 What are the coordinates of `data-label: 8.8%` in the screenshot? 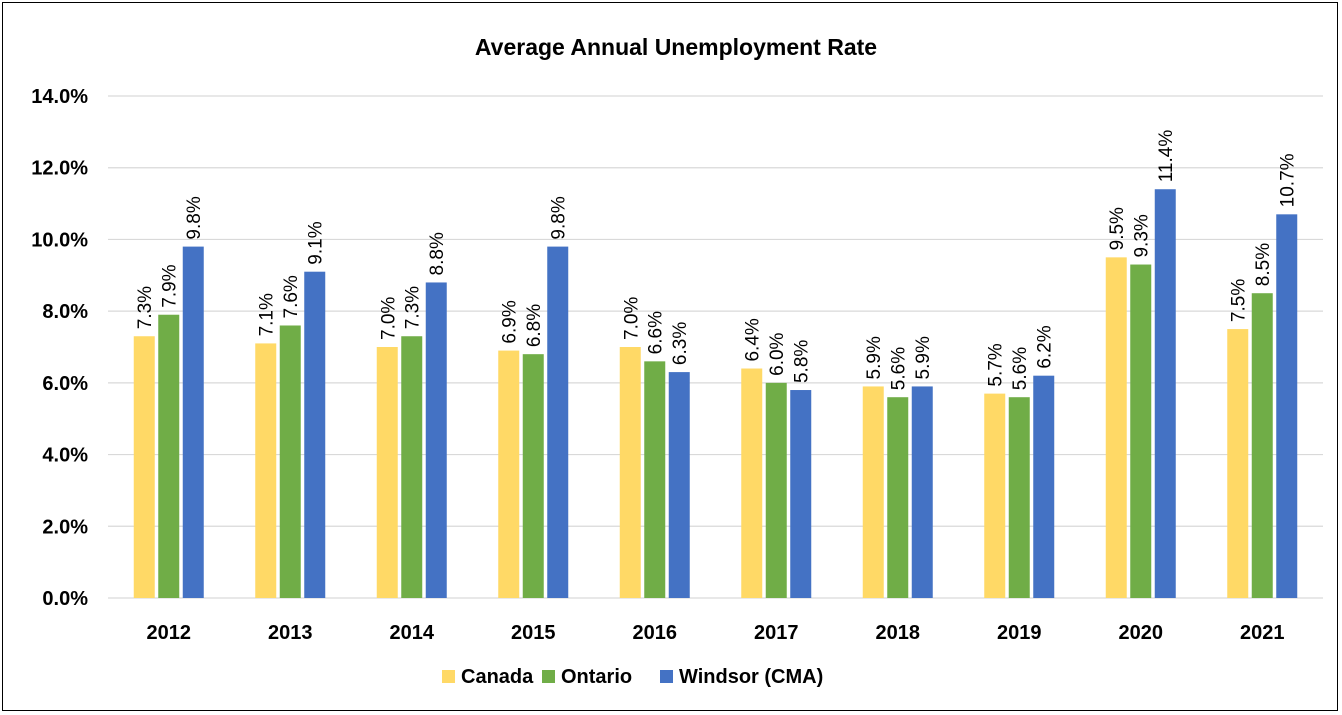 It's located at (437, 253).